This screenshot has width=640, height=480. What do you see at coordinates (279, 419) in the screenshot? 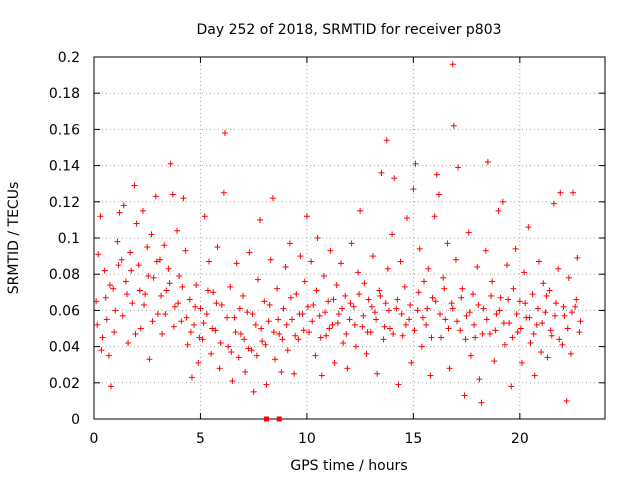
I see `gap-marker` at bounding box center [279, 419].